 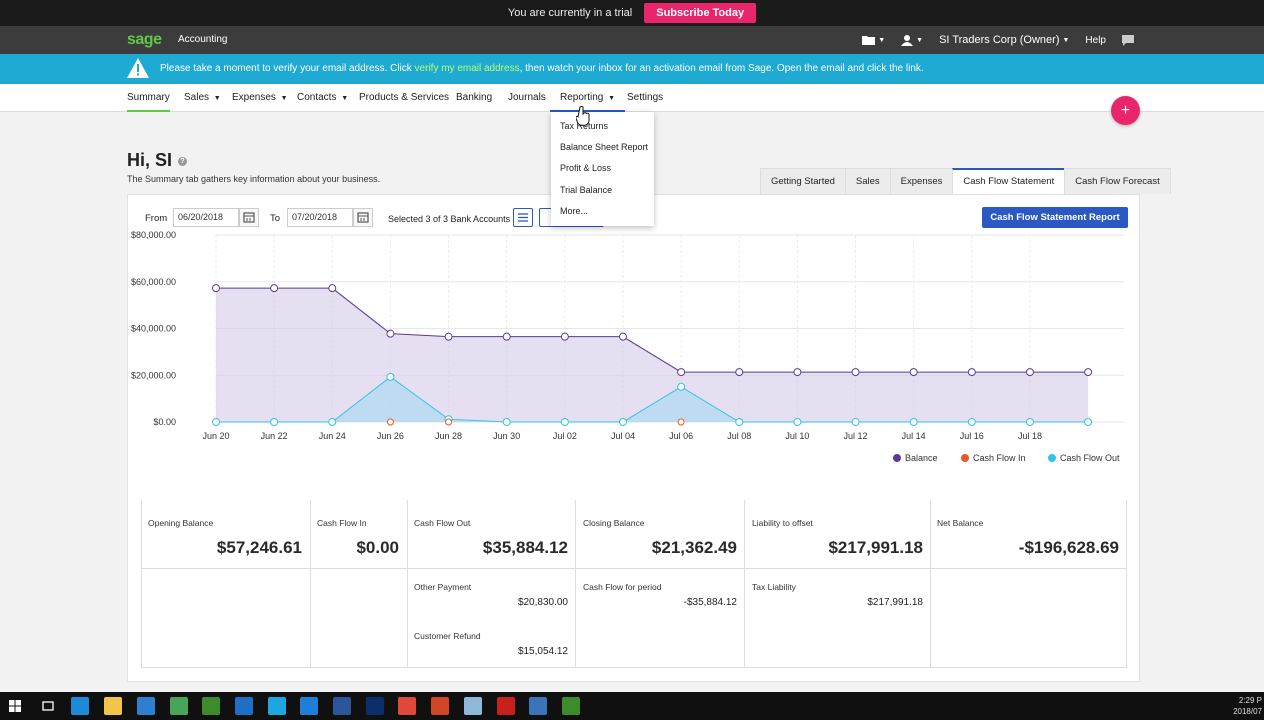 I want to click on camtasia-icon, so click(x=211, y=706).